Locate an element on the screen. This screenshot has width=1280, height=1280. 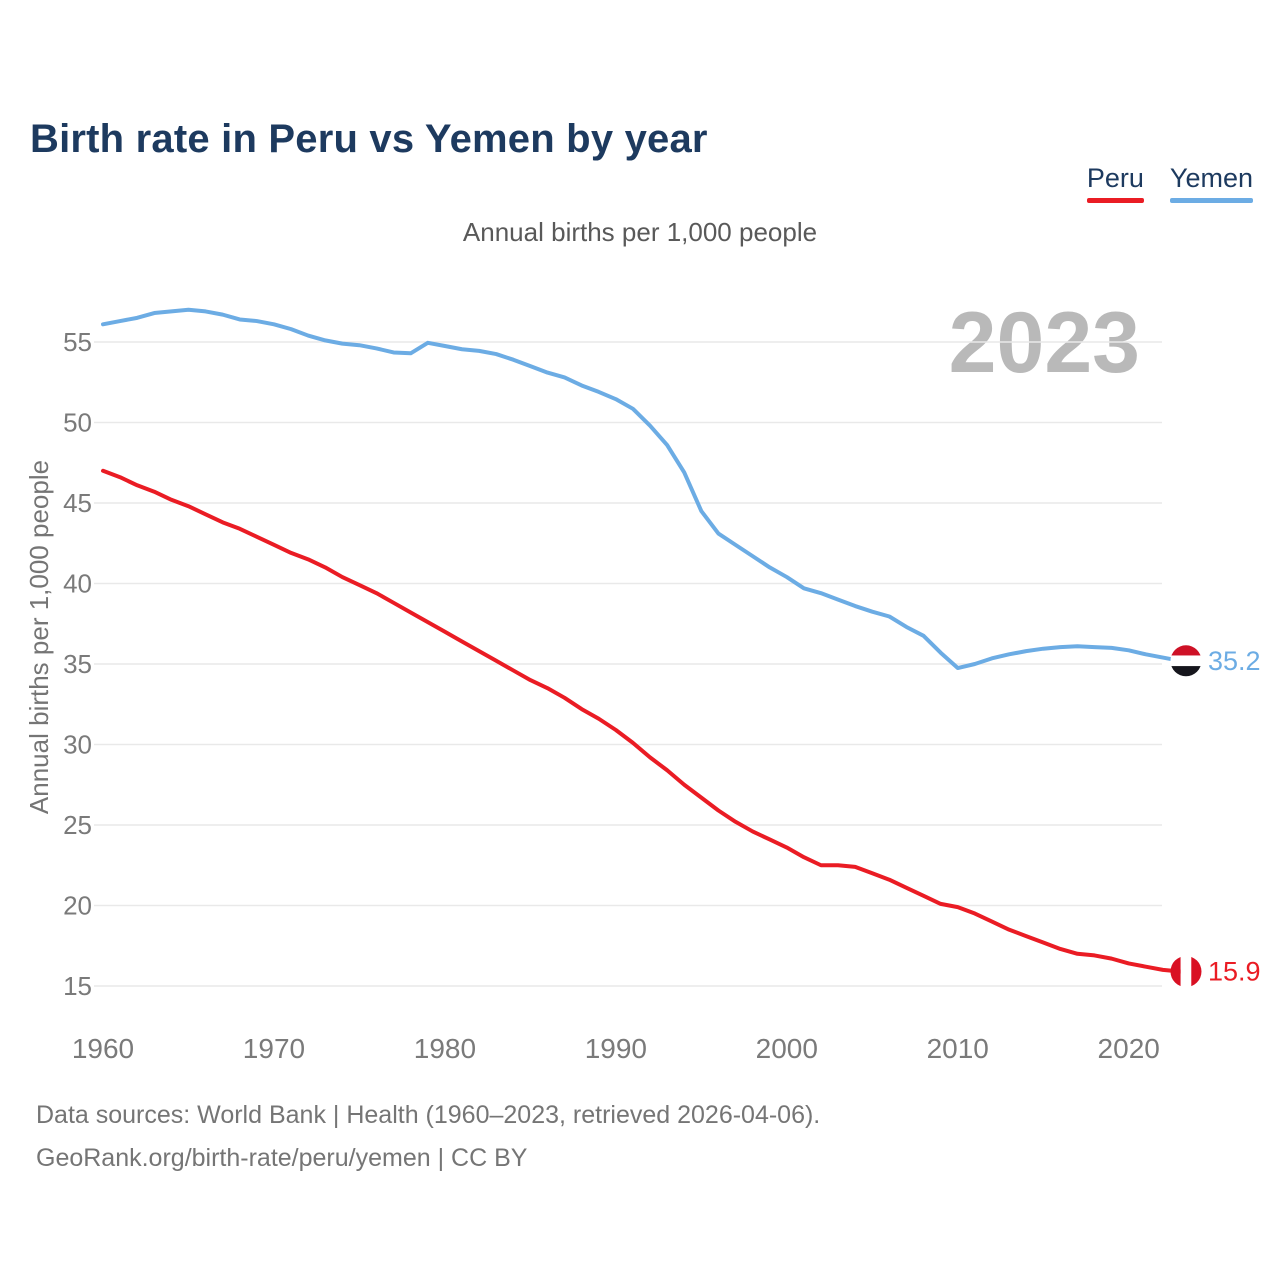
x-tick-label: 2000 is located at coordinates (787, 1048).